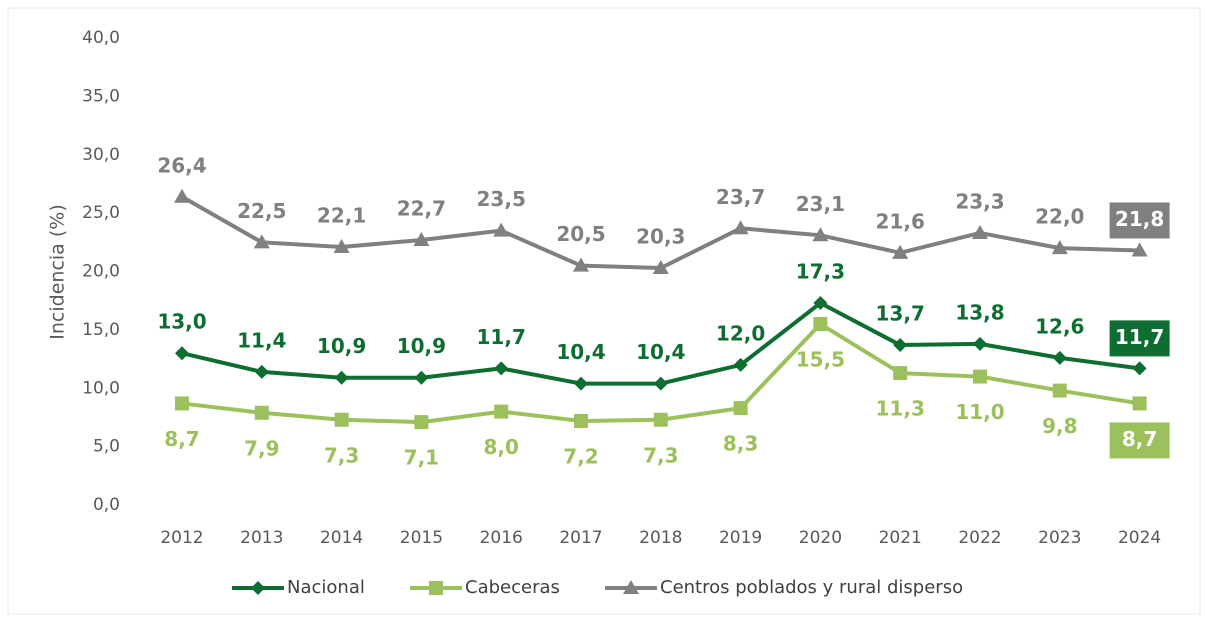 The width and height of the screenshot is (1205, 618). I want to click on x-tick-label: 2012, so click(181, 538).